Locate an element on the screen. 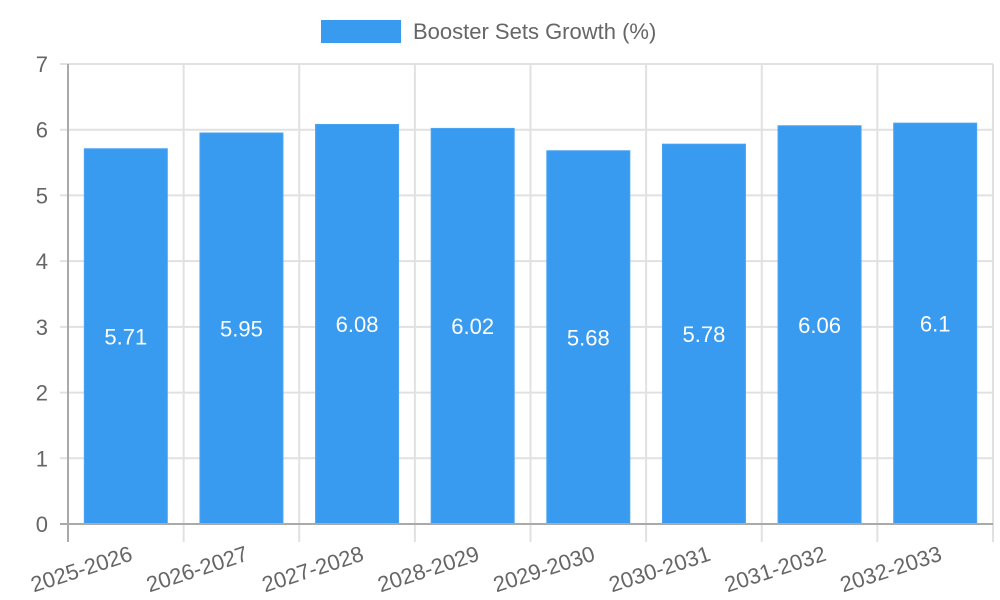 This screenshot has height=600, width=1000. y-tick-label: 7 is located at coordinates (42, 64).